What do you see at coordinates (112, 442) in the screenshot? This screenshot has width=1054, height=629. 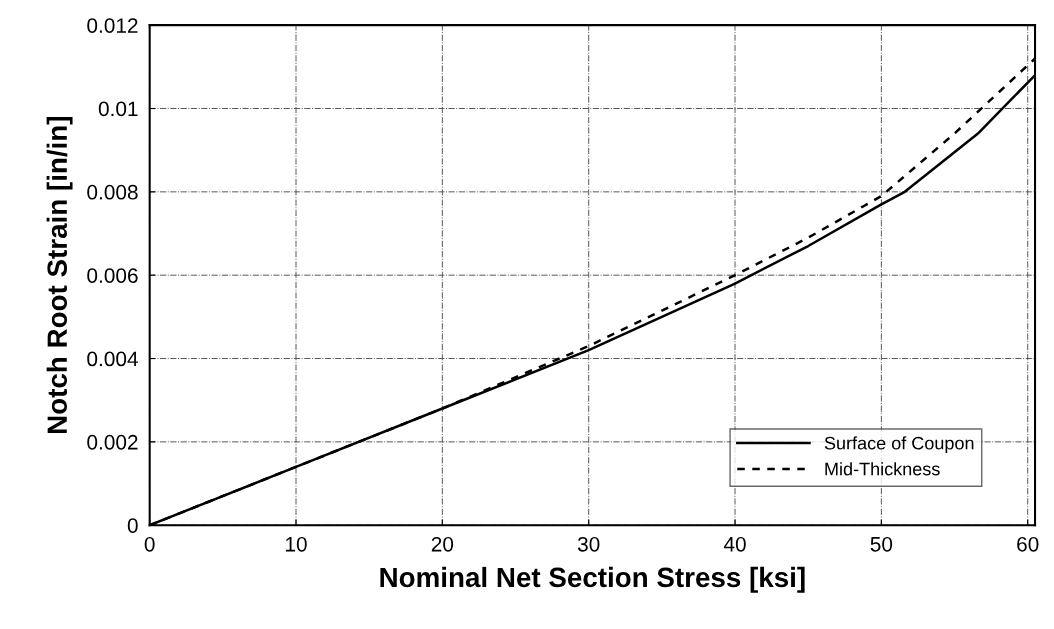 I see `y-tick-label: 0.002` at bounding box center [112, 442].